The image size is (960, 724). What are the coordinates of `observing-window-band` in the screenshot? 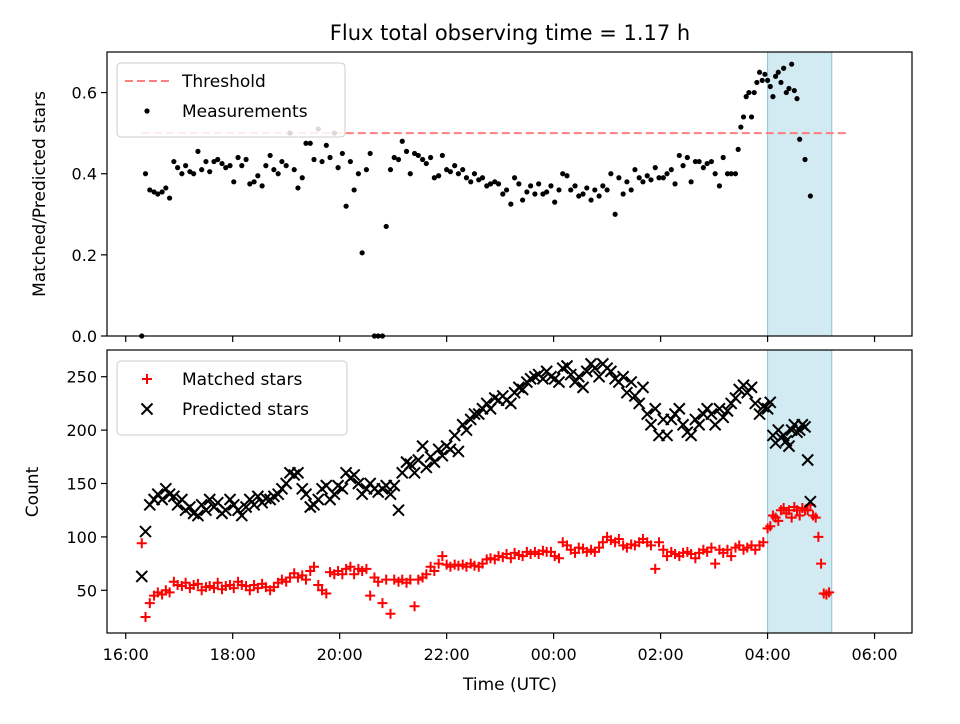 It's located at (800, 194).